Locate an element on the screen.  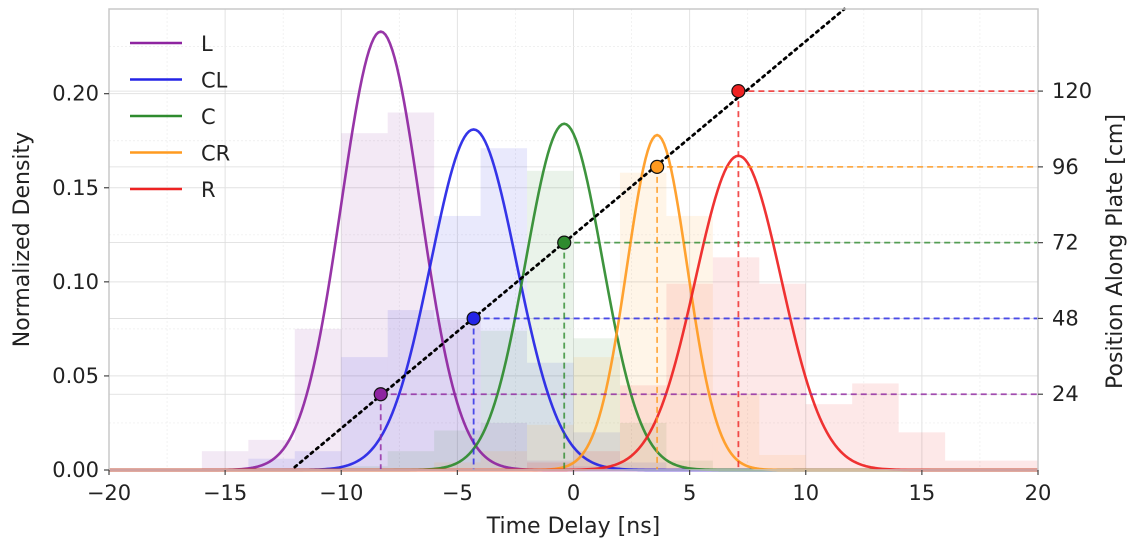
x-tick-label: −5 is located at coordinates (457, 493).